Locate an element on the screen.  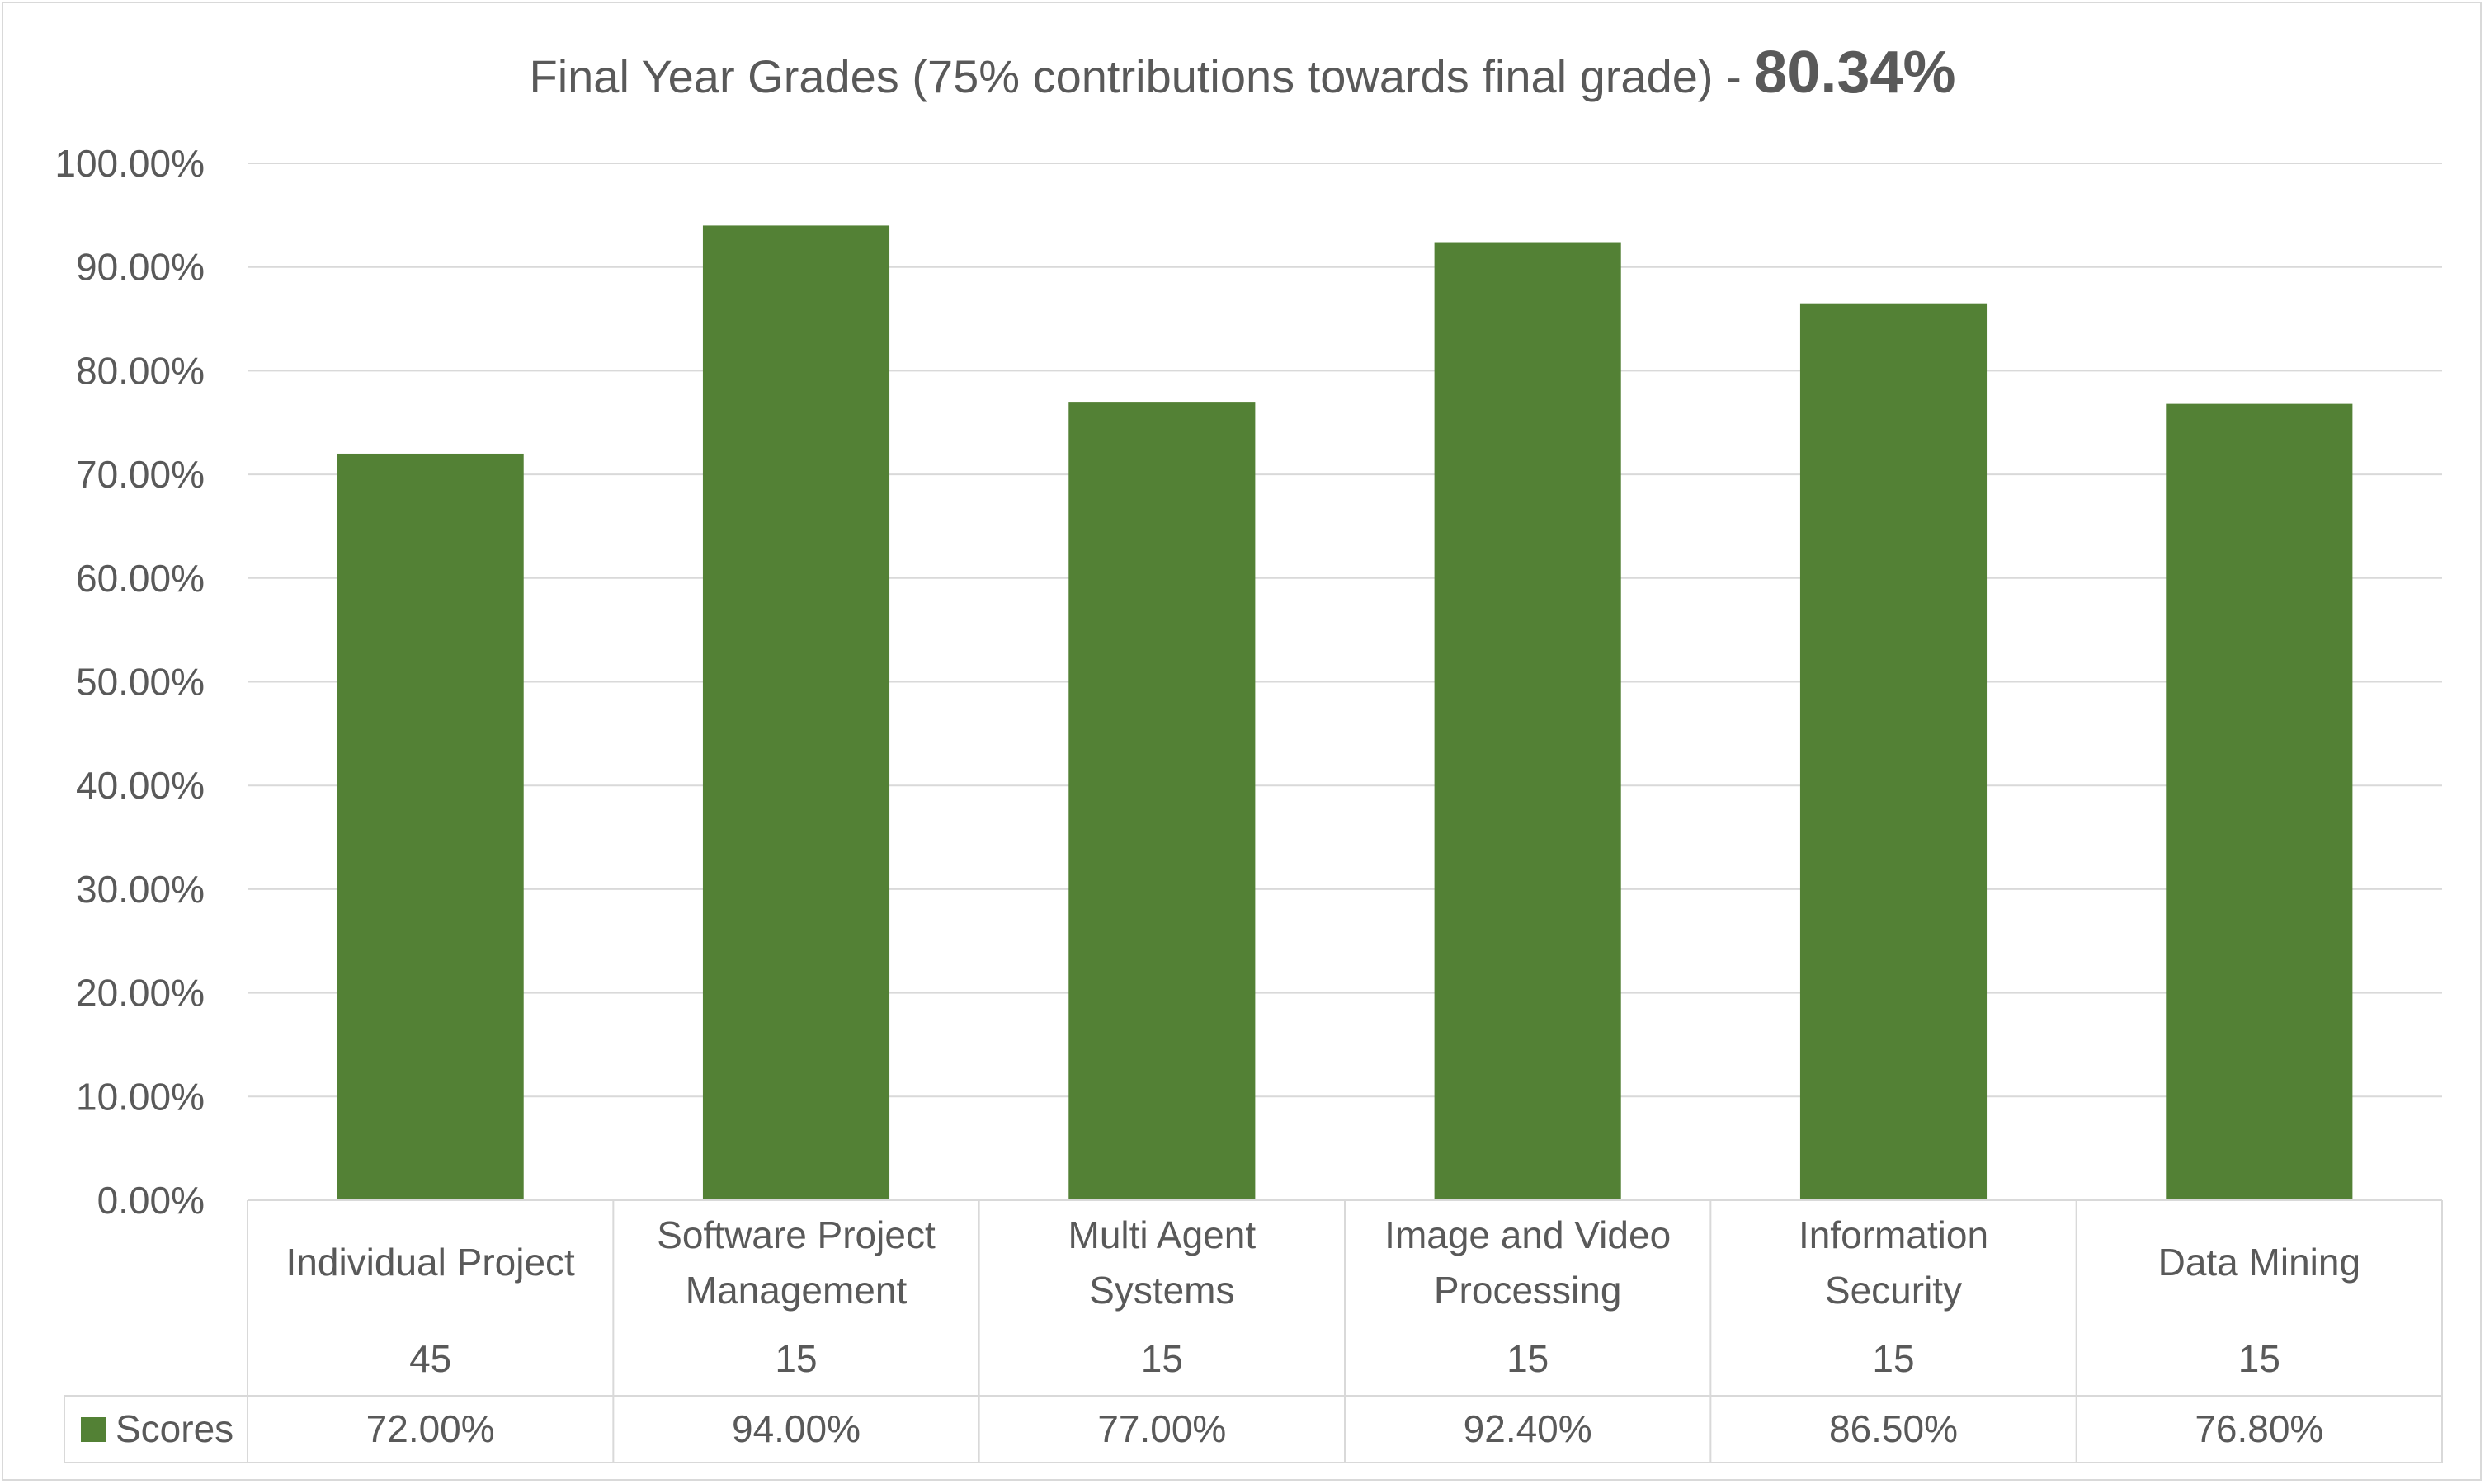
y-tick-label: 0.00% is located at coordinates (151, 1200).